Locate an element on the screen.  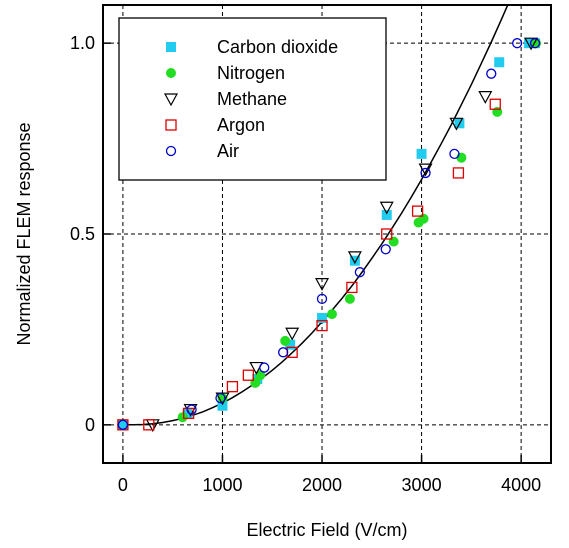
x-tick-label: 4000 is located at coordinates (521, 485).